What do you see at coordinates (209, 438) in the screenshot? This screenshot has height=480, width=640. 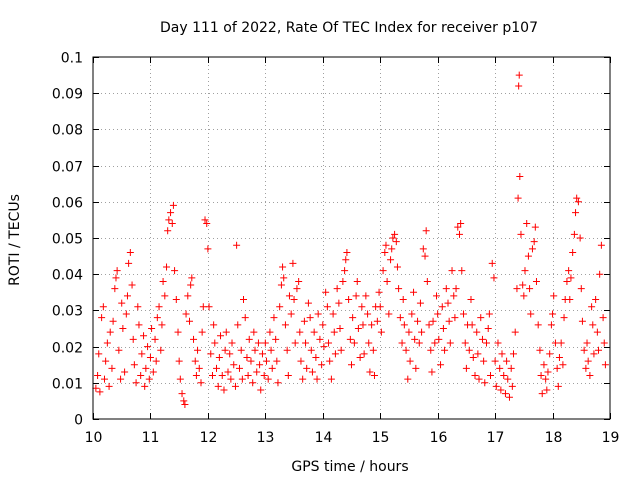 I see `x-tick-label: 12` at bounding box center [209, 438].